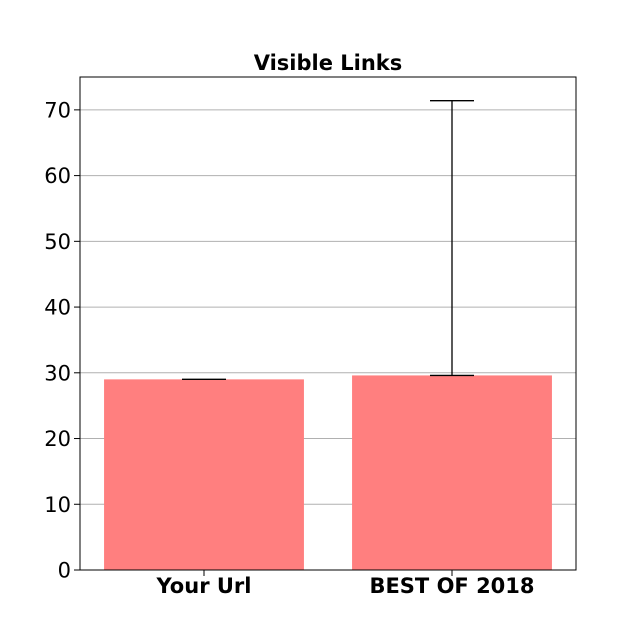 Image resolution: width=640 pixels, height=644 pixels. I want to click on chart-title: Visible Links, so click(328, 63).